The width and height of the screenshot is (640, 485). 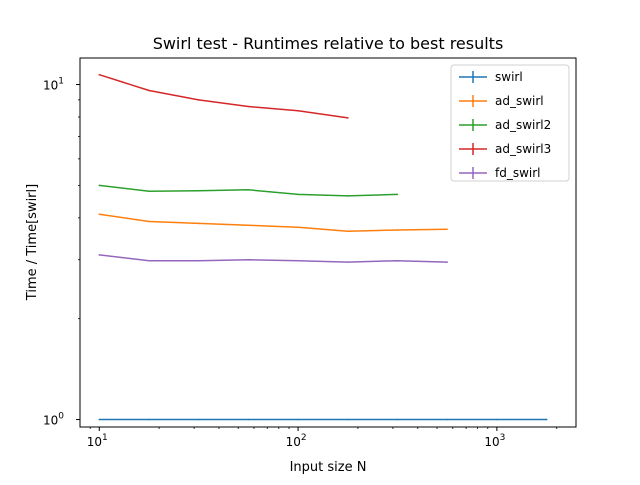 What do you see at coordinates (519, 101) in the screenshot?
I see `legend-label-ad-swirl: ad_swirl` at bounding box center [519, 101].